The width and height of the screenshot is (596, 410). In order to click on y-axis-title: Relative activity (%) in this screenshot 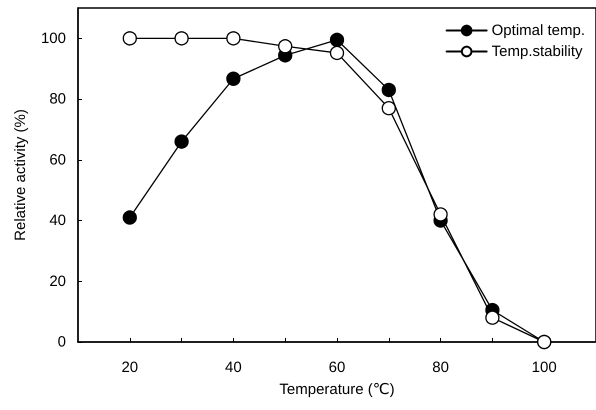, I will do `click(20, 175)`.